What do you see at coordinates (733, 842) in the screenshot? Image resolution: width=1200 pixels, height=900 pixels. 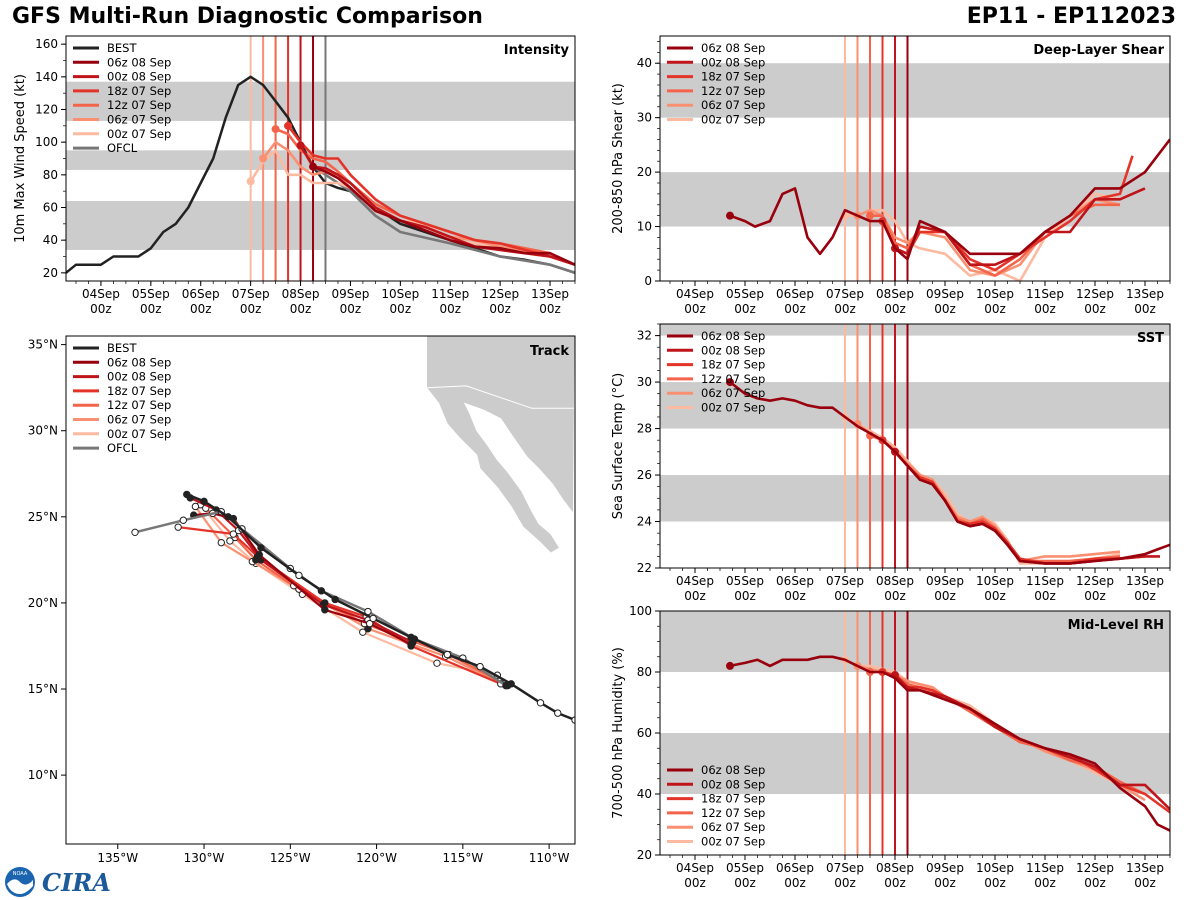 I see `rh-legend-label: 00z 07 Sep` at bounding box center [733, 842].